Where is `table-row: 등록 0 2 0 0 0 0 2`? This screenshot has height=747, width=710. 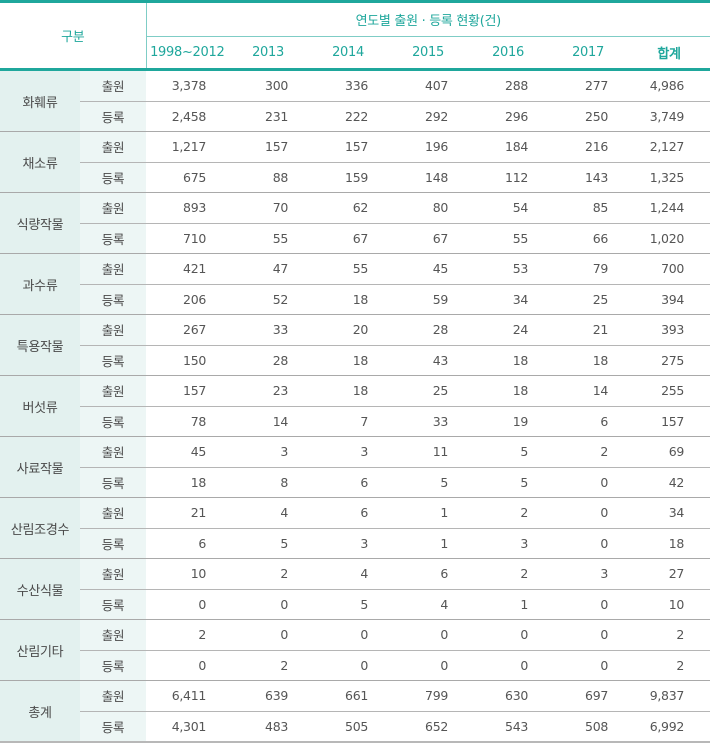
table-row: 등록 0 2 0 0 0 0 2 is located at coordinates (355, 665).